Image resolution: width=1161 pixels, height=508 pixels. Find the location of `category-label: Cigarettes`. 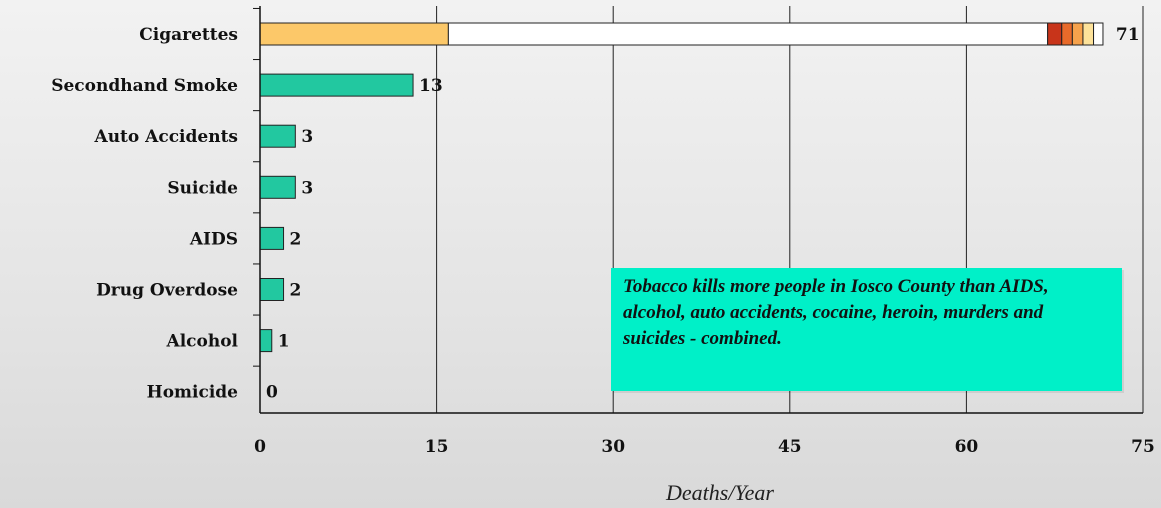

category-label: Cigarettes is located at coordinates (188, 35).